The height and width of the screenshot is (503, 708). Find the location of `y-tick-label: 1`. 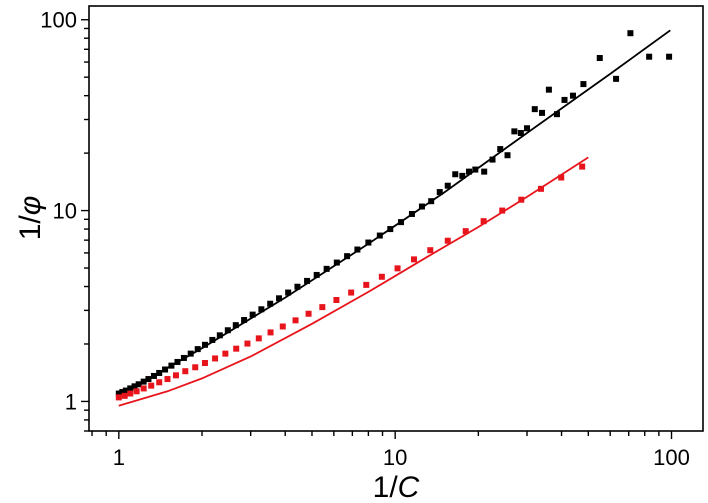

y-tick-label: 1 is located at coordinates (71, 401).